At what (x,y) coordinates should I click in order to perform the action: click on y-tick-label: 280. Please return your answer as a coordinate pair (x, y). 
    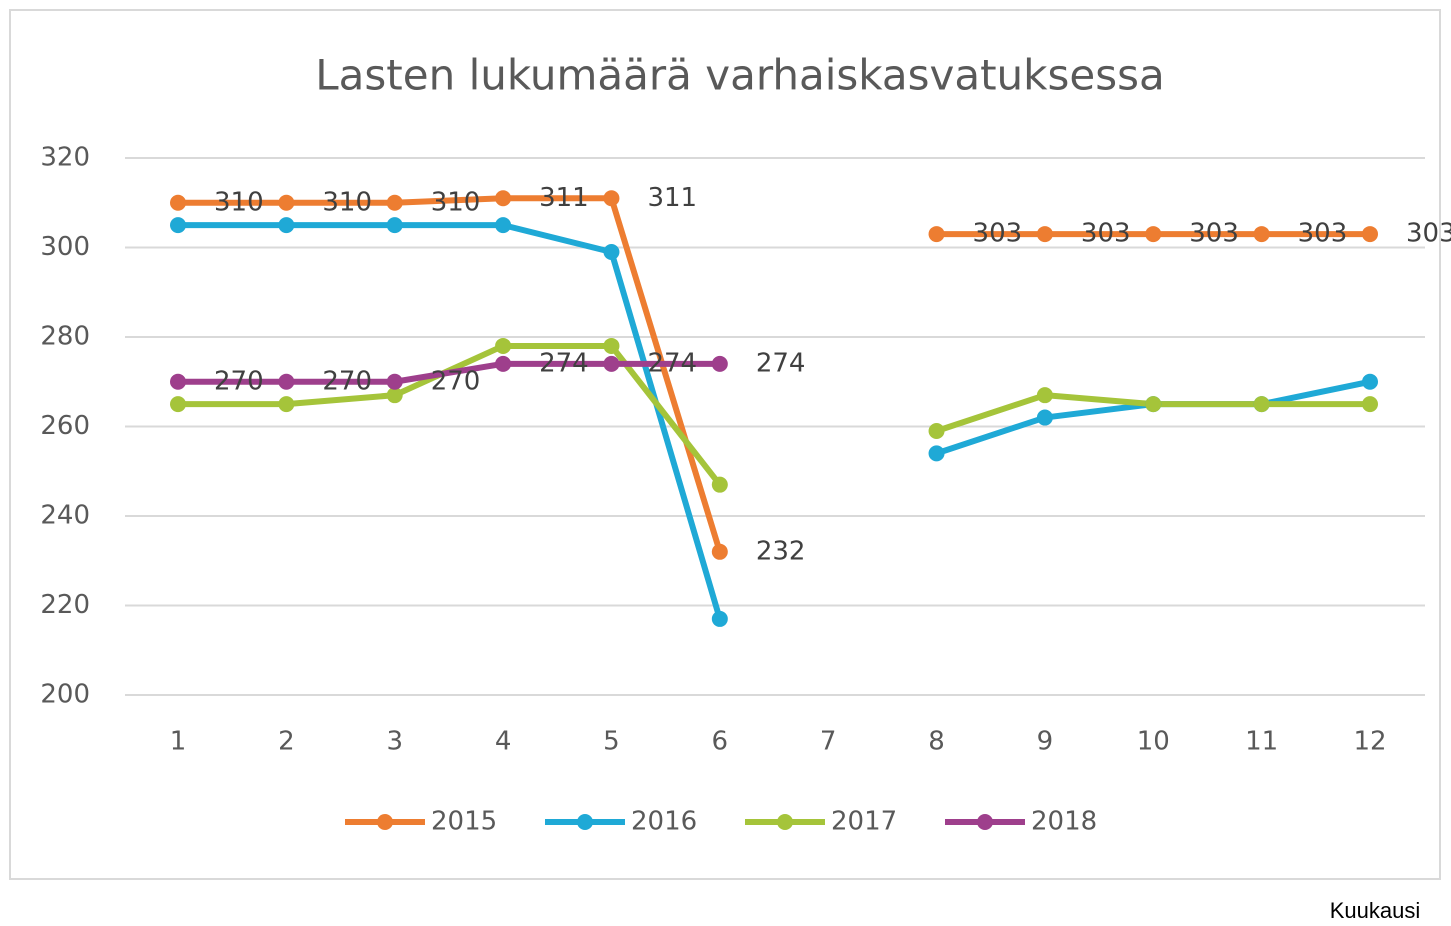
    Looking at the image, I should click on (65, 337).